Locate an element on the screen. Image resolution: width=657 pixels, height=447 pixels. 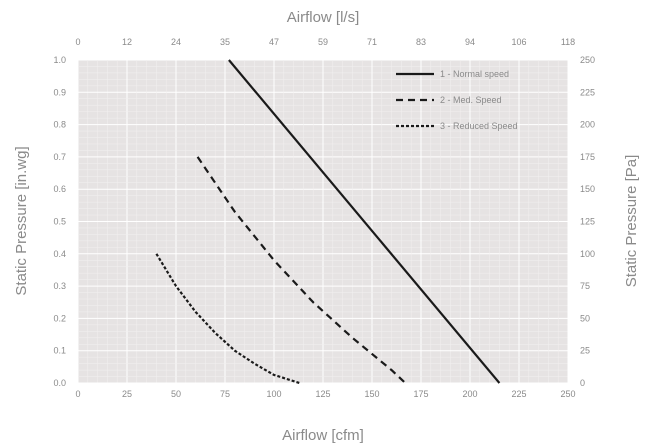
x-tick-label: 100 is located at coordinates (273, 394).